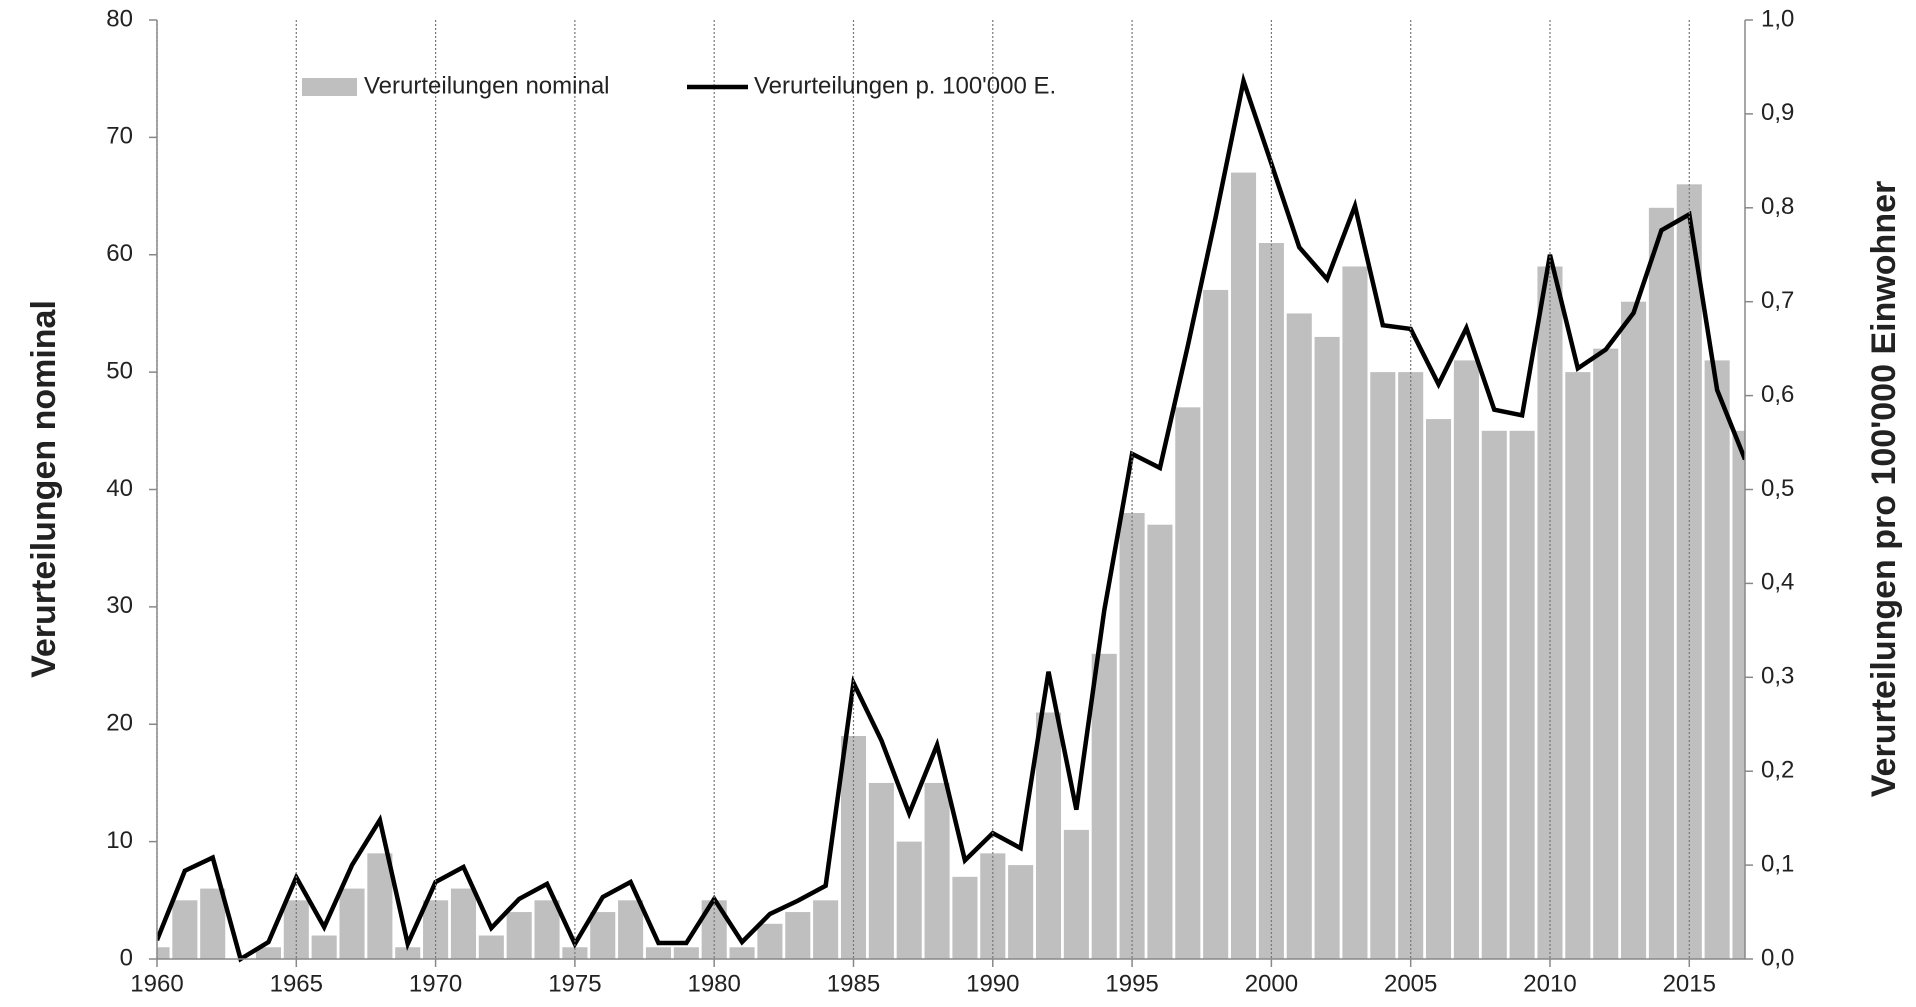 The width and height of the screenshot is (1916, 1007). Describe the element at coordinates (905, 85) in the screenshot. I see `legend-label: Verurteilungen p. 100'000 E.` at that location.